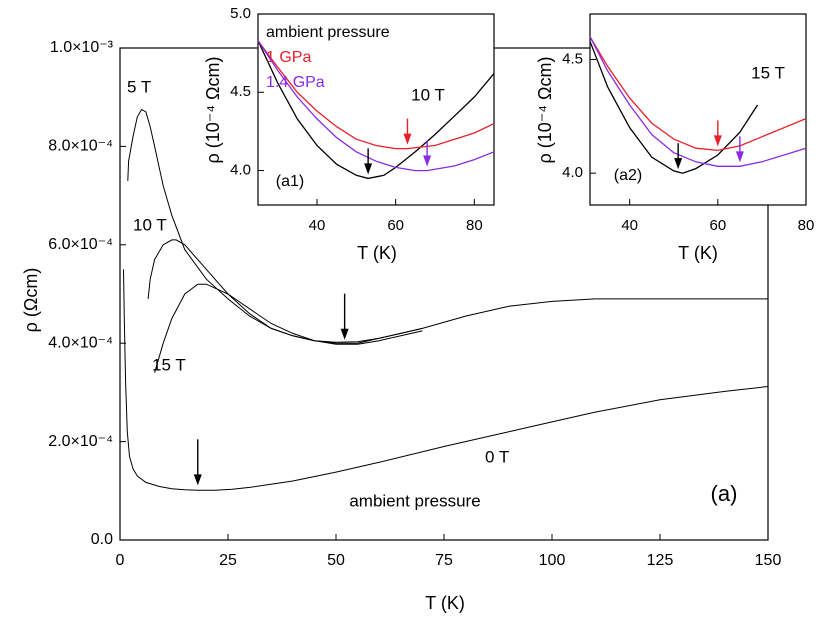 This screenshot has height=629, width=822. I want to click on series-label: 10 T, so click(150, 224).